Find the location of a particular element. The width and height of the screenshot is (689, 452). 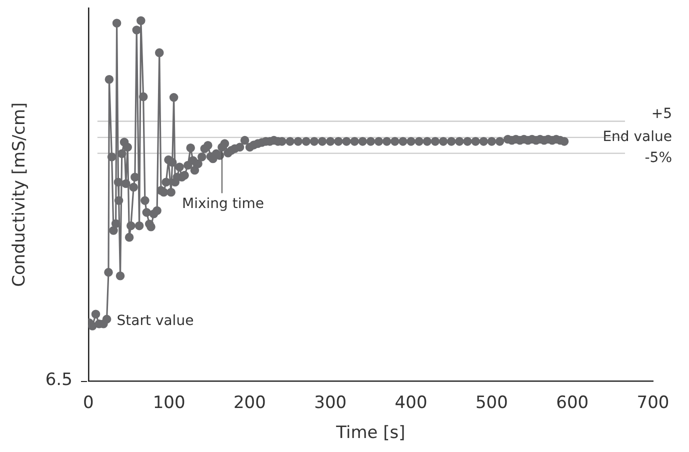

annotation: -5% is located at coordinates (658, 158).